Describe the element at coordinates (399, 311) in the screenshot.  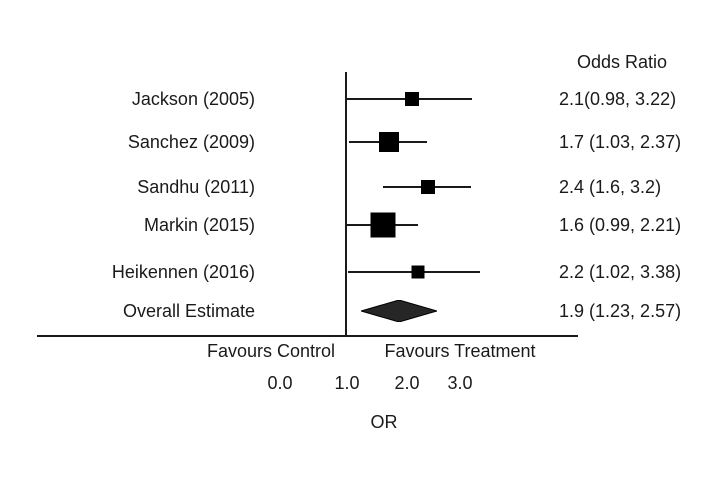
I see `overall-estimate-diamond` at that location.